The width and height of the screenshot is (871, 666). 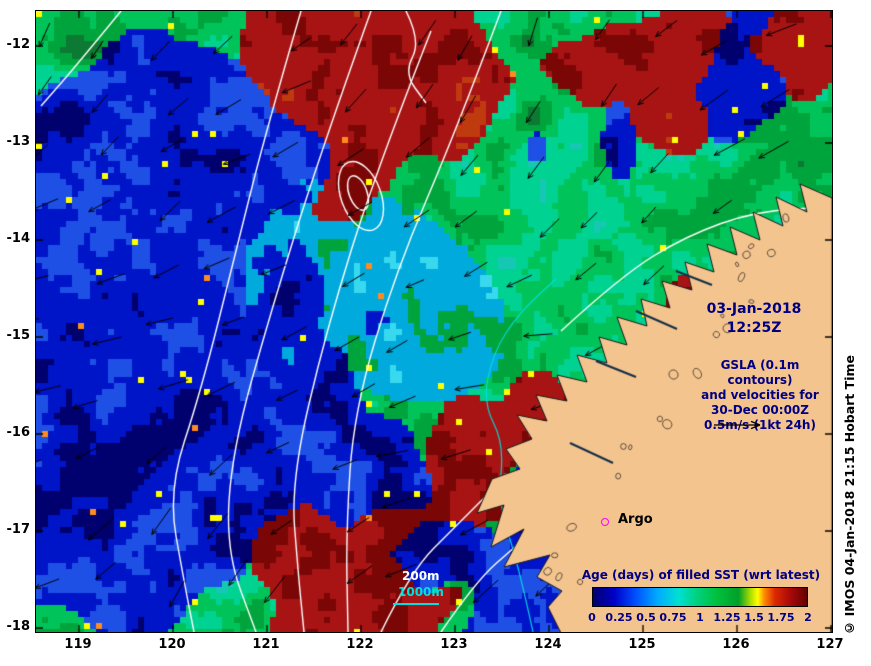 I want to click on x-tick-label: 122, so click(x=360, y=644).